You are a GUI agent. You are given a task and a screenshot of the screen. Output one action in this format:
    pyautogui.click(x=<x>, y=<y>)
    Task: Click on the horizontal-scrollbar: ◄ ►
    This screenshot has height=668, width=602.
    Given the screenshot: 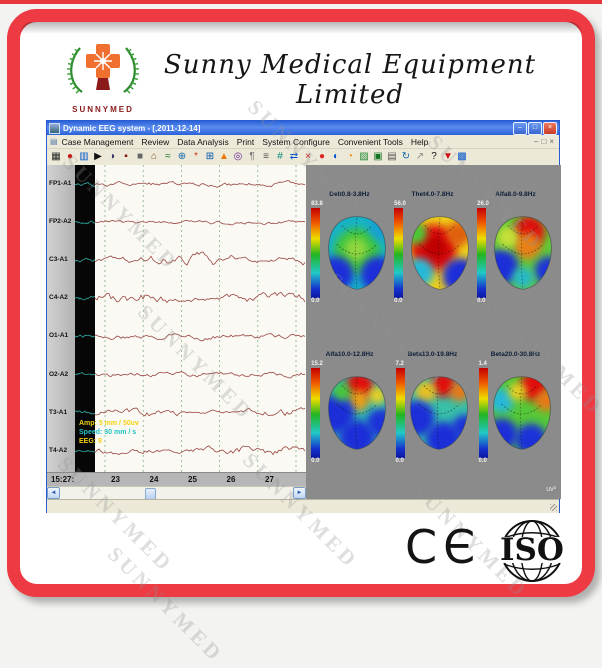 What is the action you would take?
    pyautogui.click(x=176, y=493)
    